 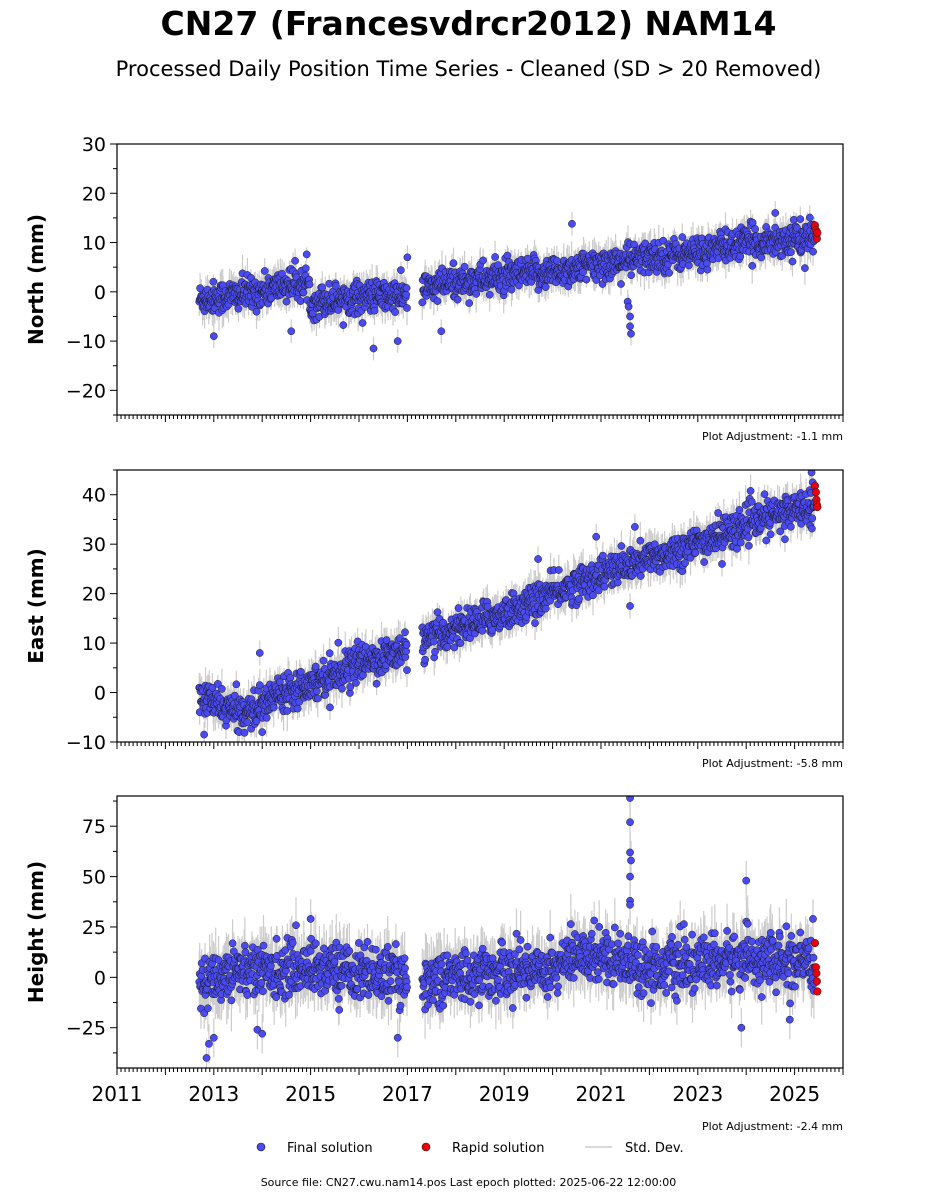 I want to click on y-tick-label: 30, so click(x=94, y=145).